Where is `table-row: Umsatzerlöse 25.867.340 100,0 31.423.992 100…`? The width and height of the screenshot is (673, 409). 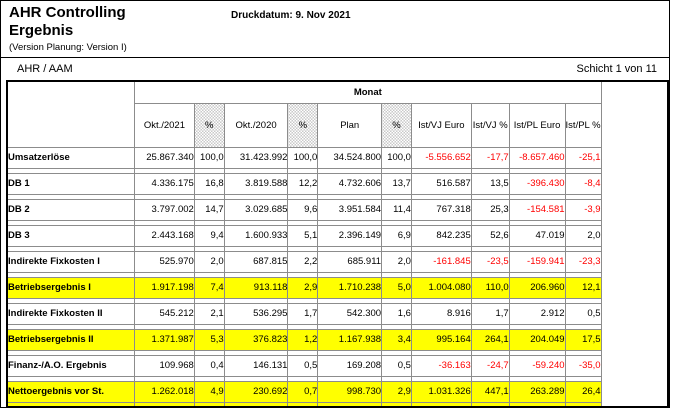
table-row: Umsatzerlöse 25.867.340 100,0 31.423.992 100… is located at coordinates (337, 157).